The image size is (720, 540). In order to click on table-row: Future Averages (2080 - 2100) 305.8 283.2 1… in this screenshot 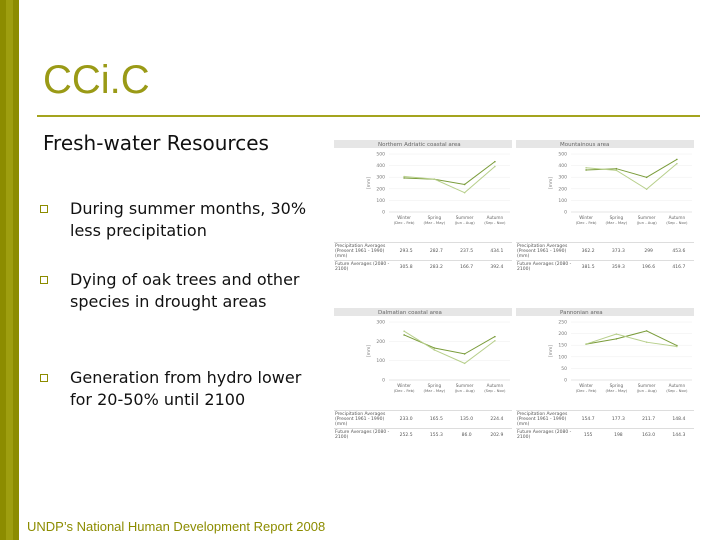, I will do `click(423, 266)`.